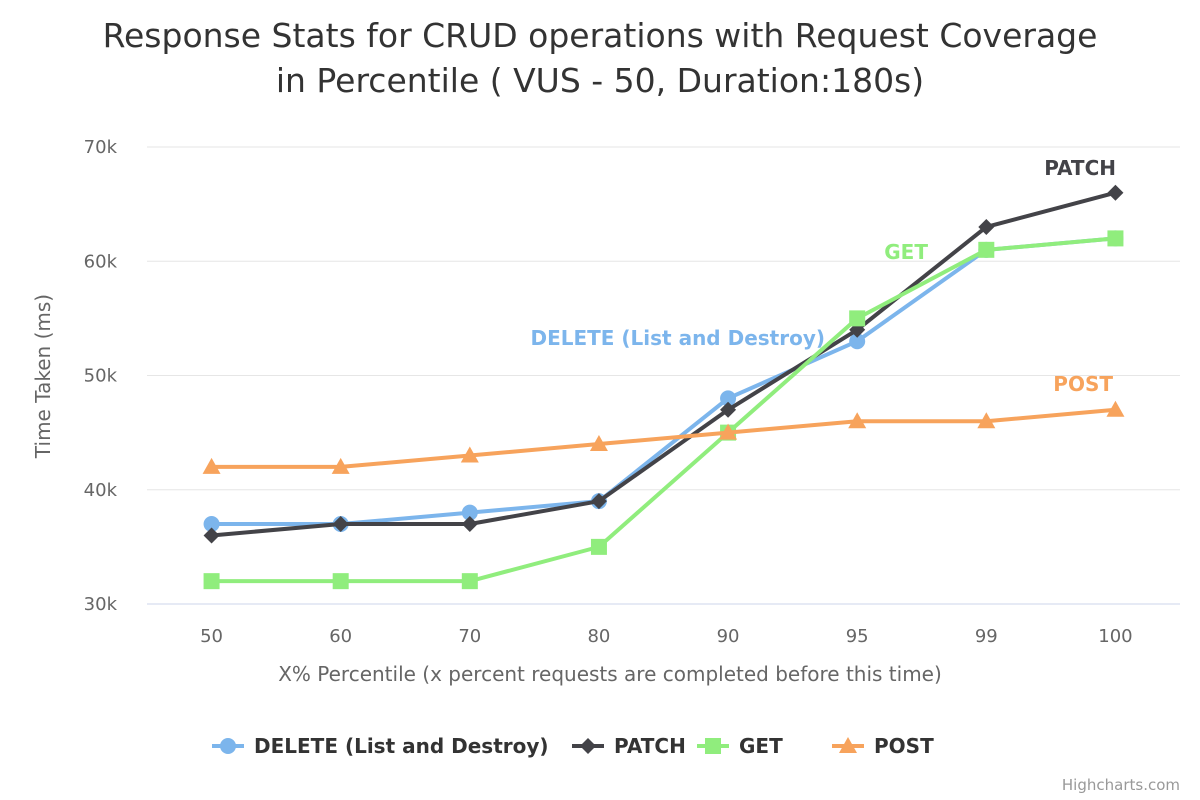 The image size is (1200, 800). Describe the element at coordinates (101, 376) in the screenshot. I see `y-tick-label: 50k` at that location.